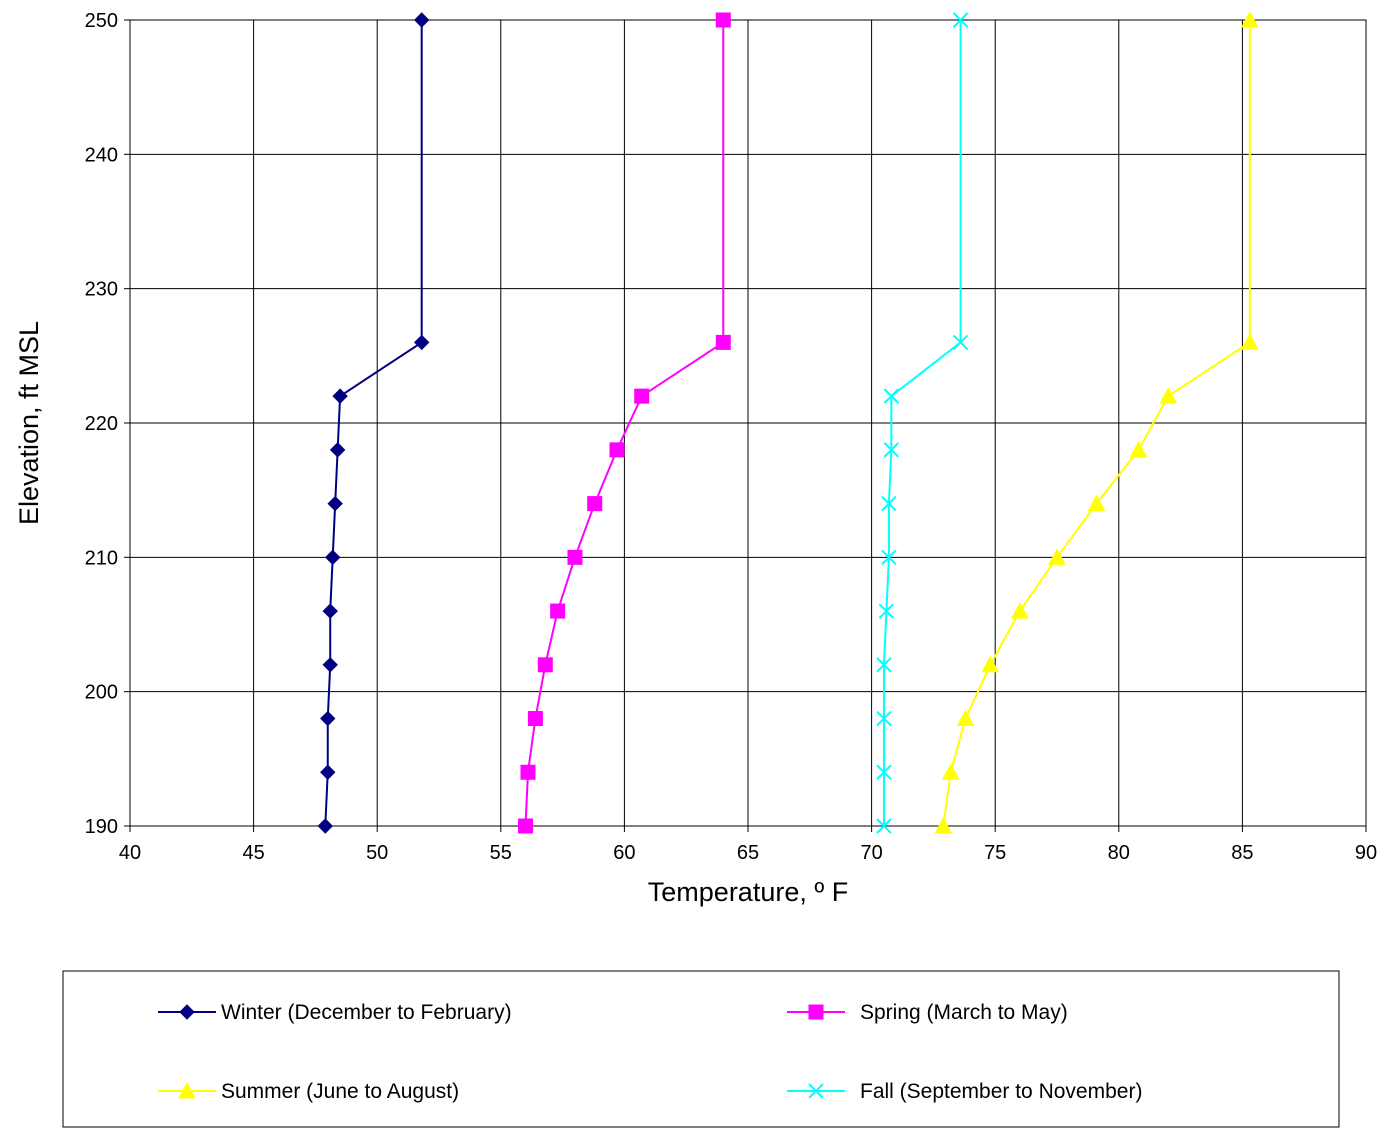 The height and width of the screenshot is (1128, 1386). What do you see at coordinates (1119, 853) in the screenshot?
I see `x-tick-label: 80` at bounding box center [1119, 853].